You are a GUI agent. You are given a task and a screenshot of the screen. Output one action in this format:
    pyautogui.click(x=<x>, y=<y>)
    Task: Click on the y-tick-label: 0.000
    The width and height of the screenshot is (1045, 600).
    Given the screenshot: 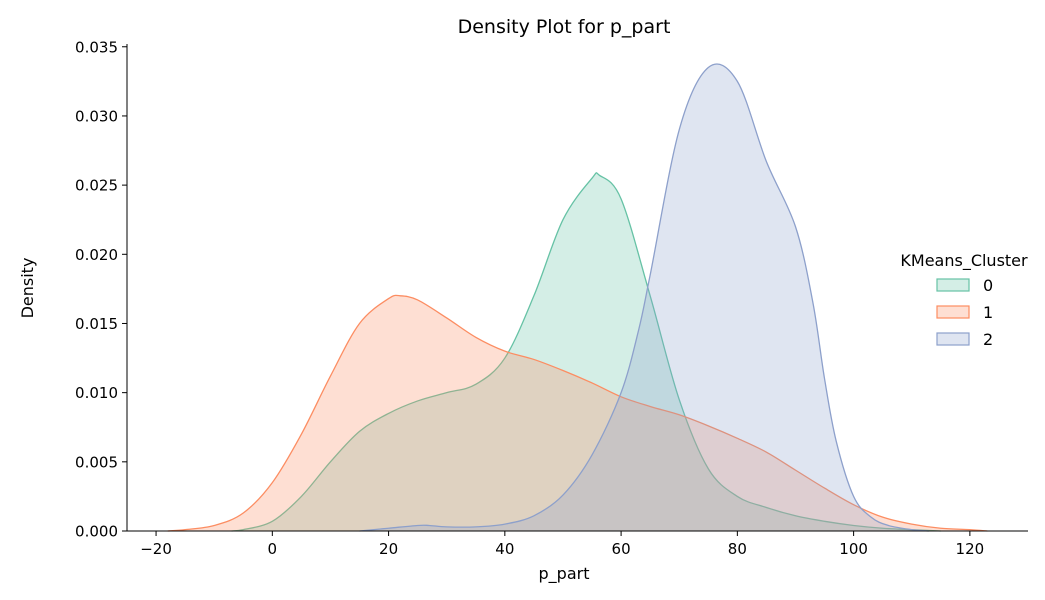 What is the action you would take?
    pyautogui.click(x=96, y=532)
    